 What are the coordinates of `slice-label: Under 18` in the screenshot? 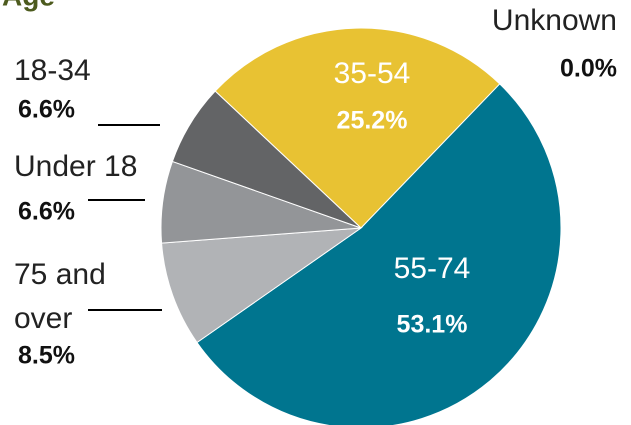 It's located at (75, 166).